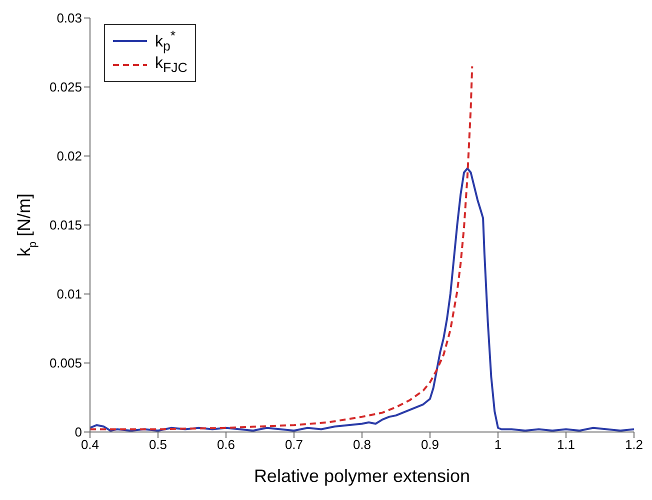 This screenshot has width=652, height=500. I want to click on x-tick-label: 1.2, so click(634, 444).